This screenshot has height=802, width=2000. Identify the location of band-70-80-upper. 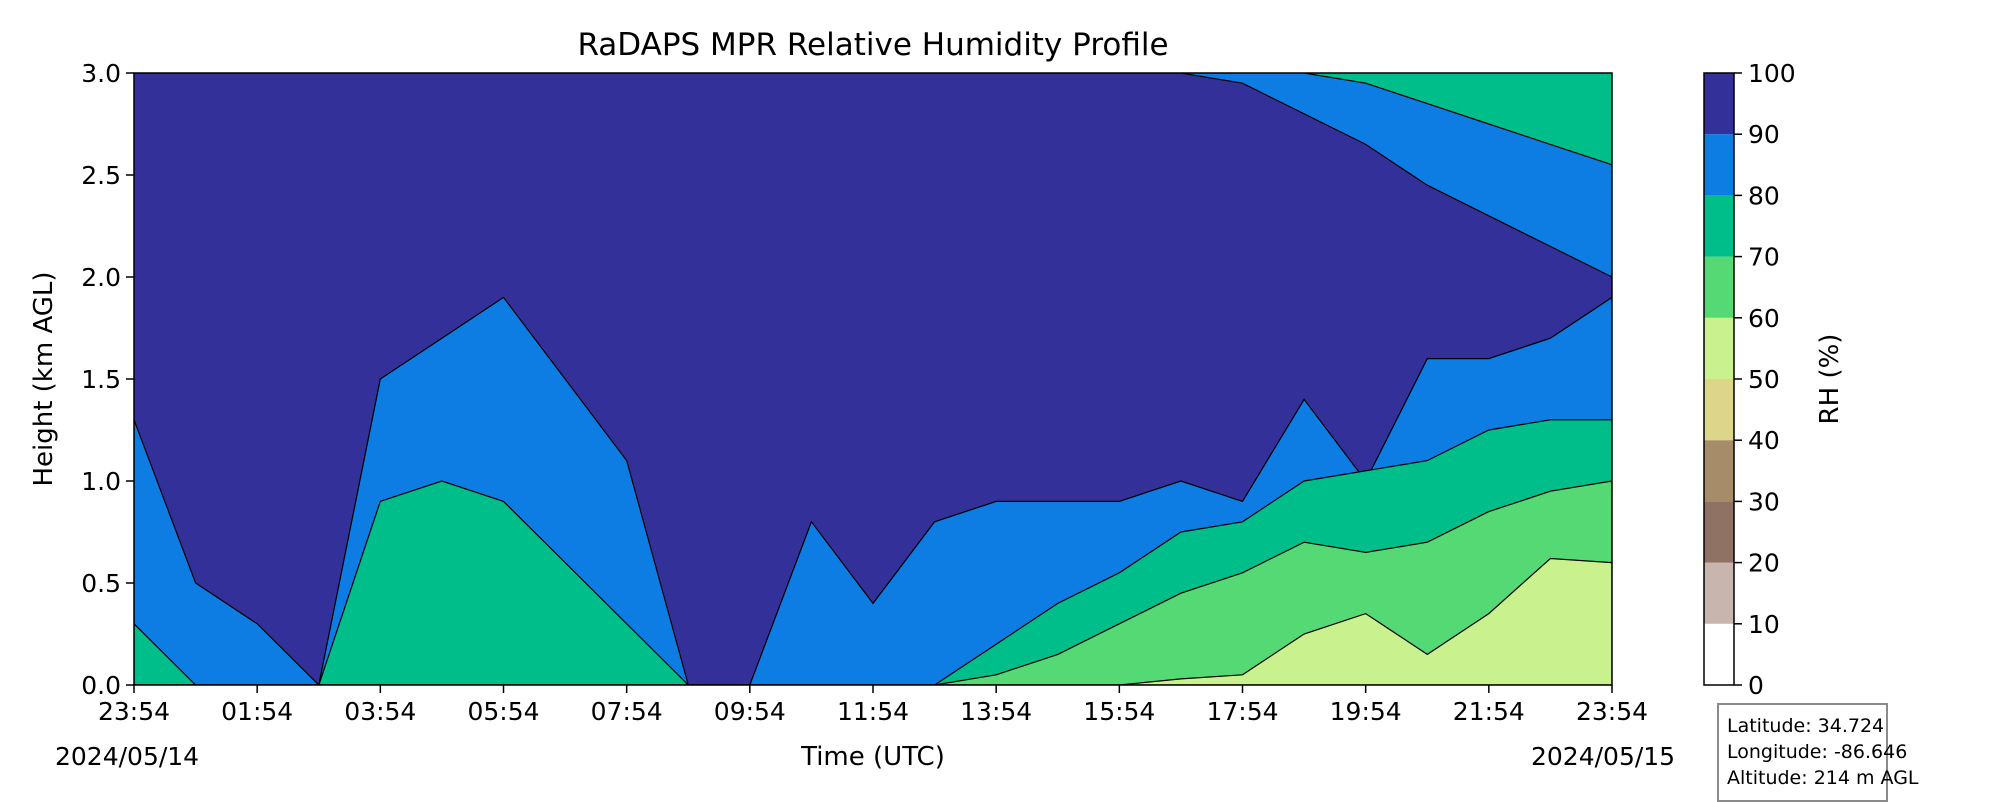
(1456, 119).